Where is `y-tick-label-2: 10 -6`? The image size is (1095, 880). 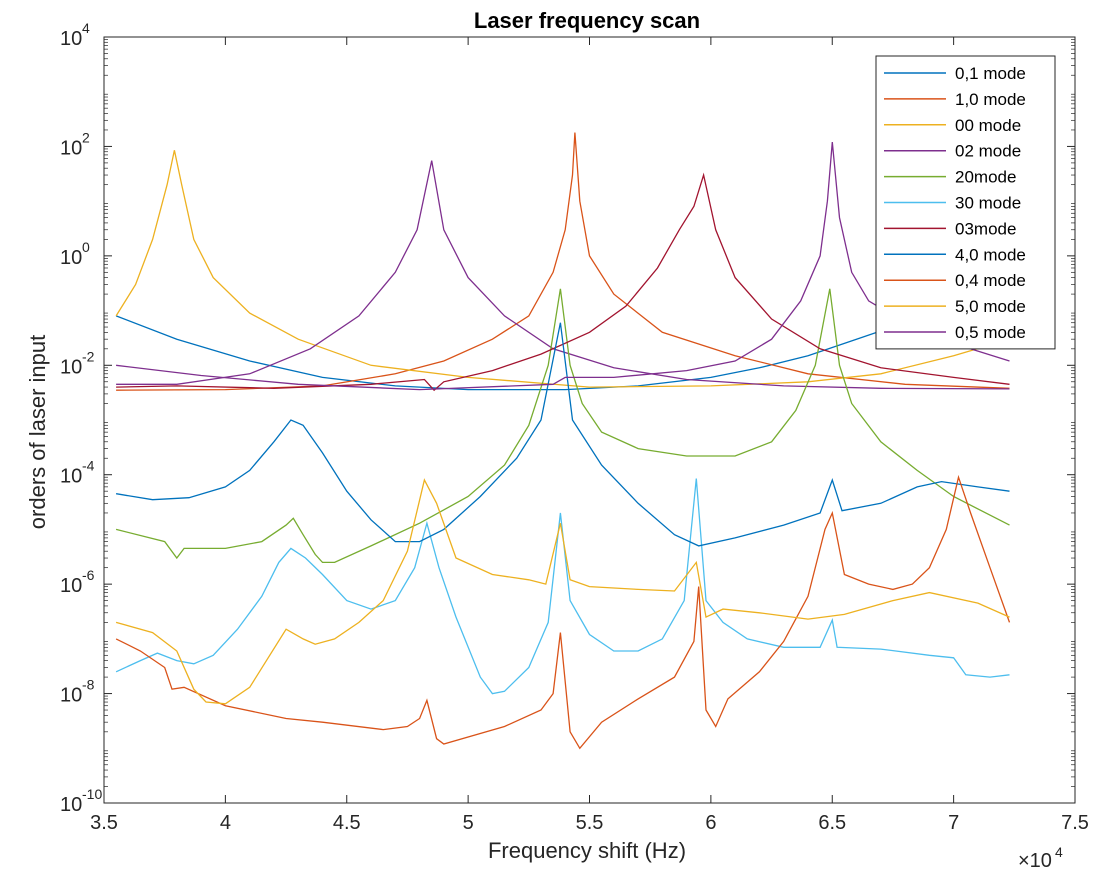 y-tick-label-2: 10 -6 is located at coordinates (77, 582).